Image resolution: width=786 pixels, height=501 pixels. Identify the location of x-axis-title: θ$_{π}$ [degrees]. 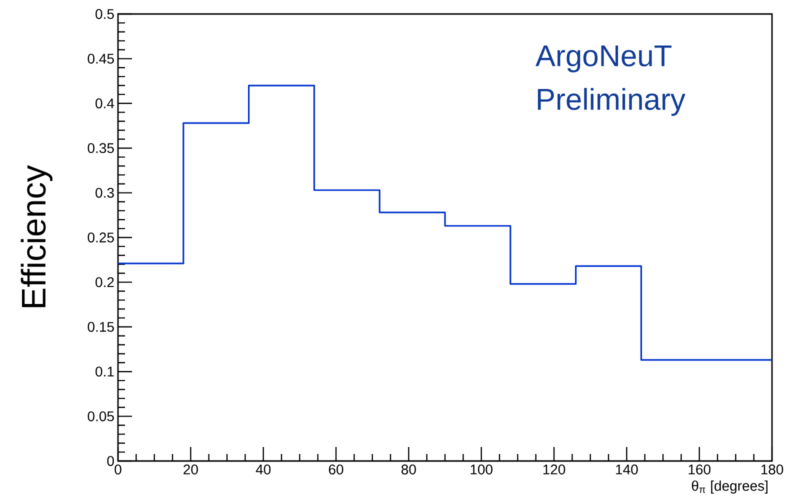
(730, 487).